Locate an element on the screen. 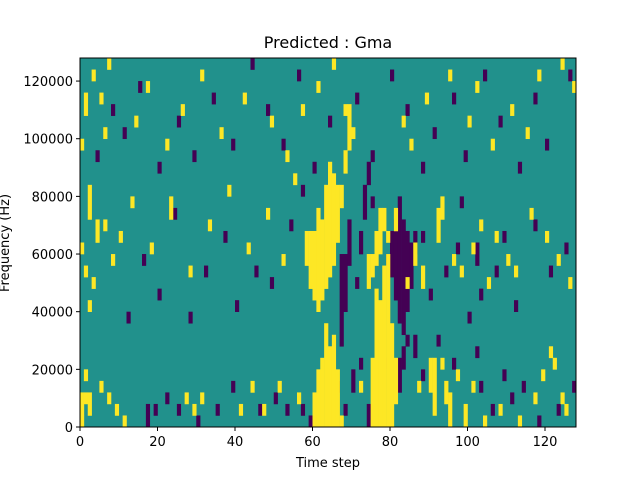 The image size is (640, 480). x-tick-label: 0 is located at coordinates (80, 442).